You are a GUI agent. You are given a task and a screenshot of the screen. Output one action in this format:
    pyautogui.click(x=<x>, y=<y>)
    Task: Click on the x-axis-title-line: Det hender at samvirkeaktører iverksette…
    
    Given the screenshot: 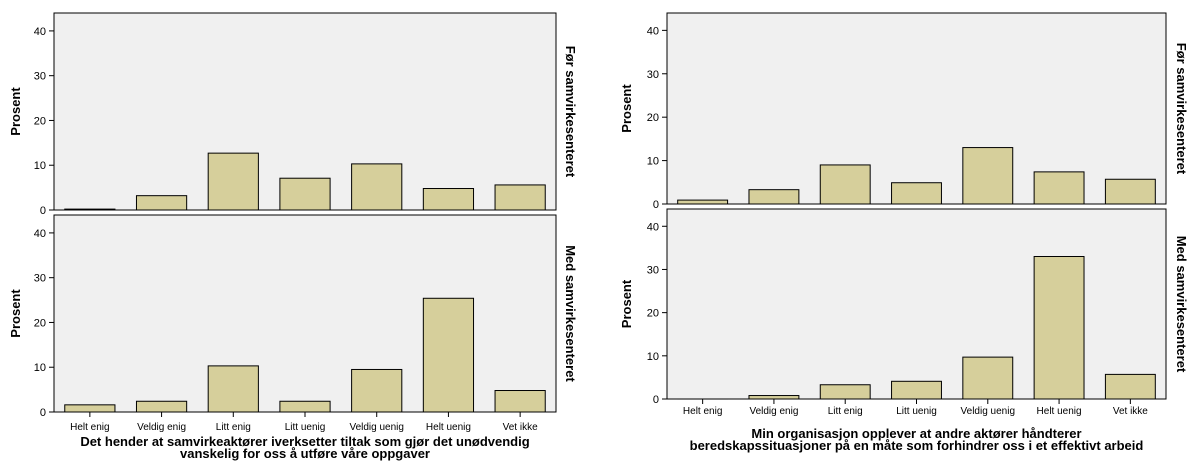 What is the action you would take?
    pyautogui.click(x=304, y=441)
    